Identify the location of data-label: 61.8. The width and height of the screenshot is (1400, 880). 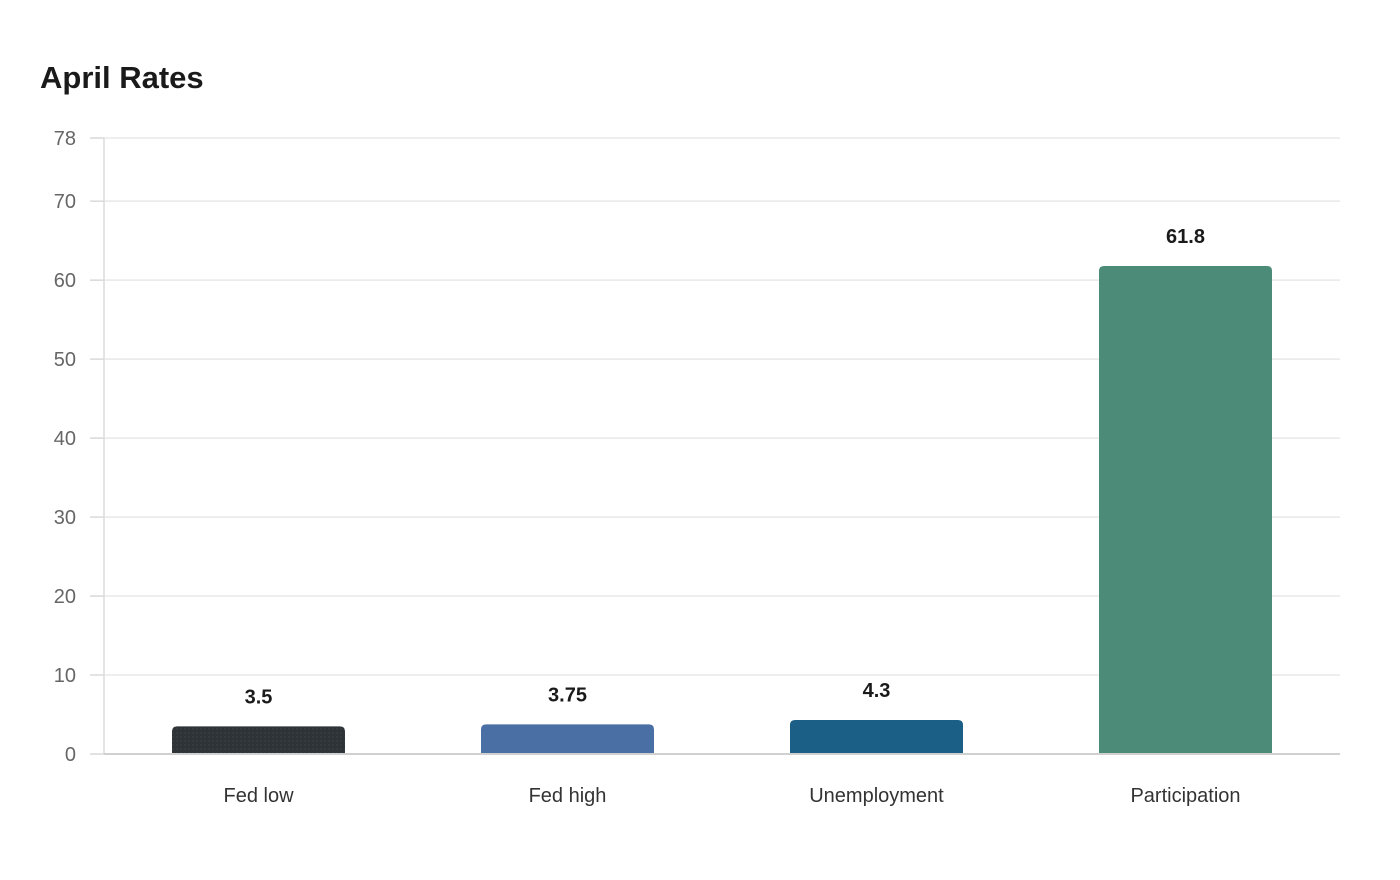
(1185, 237).